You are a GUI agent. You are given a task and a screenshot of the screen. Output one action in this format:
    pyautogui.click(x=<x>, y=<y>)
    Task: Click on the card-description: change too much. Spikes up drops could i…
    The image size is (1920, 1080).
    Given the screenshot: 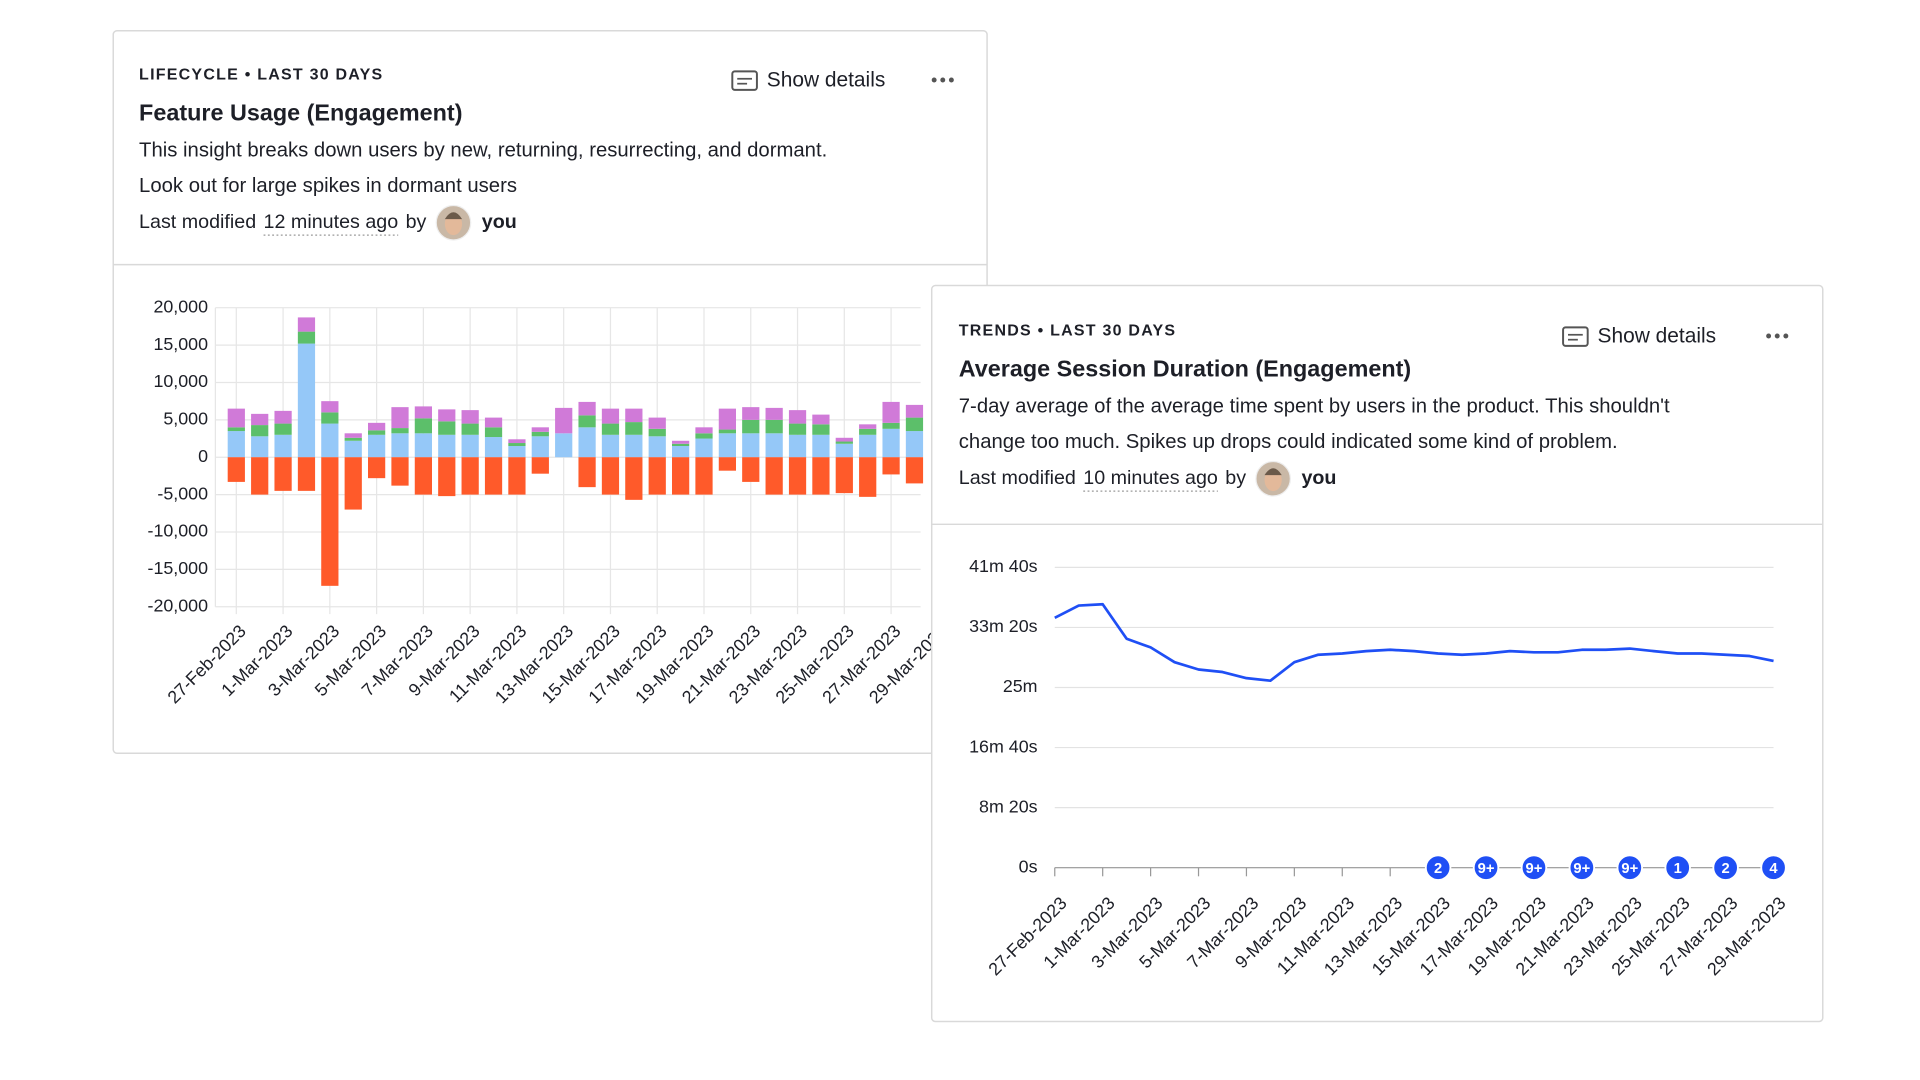 What is the action you would take?
    pyautogui.click(x=1288, y=442)
    